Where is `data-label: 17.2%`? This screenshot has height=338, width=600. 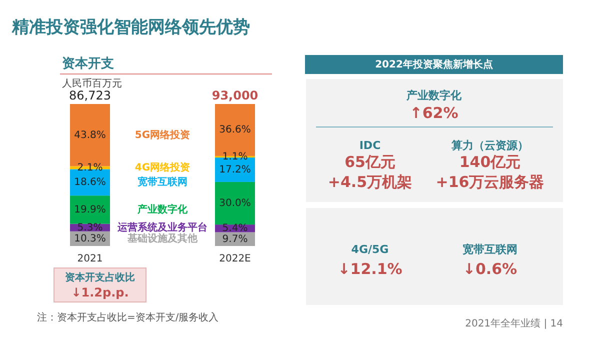
data-label: 17.2% is located at coordinates (235, 170).